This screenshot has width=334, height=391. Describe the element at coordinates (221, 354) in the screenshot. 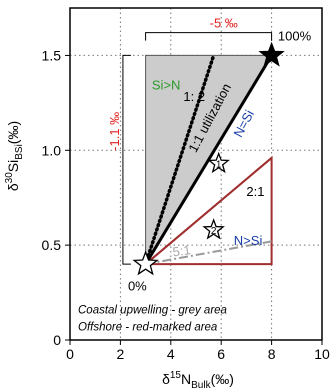

I see `x-tick-label: 6` at that location.